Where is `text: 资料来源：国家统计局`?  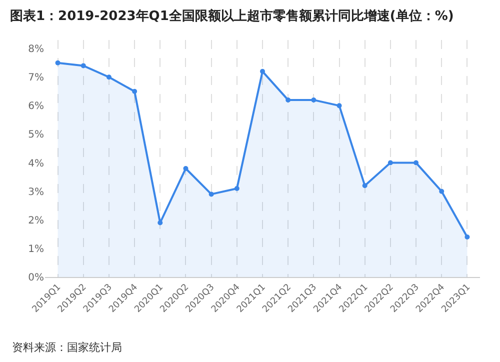
text: 资料来源：国家统计局 is located at coordinates (67, 347).